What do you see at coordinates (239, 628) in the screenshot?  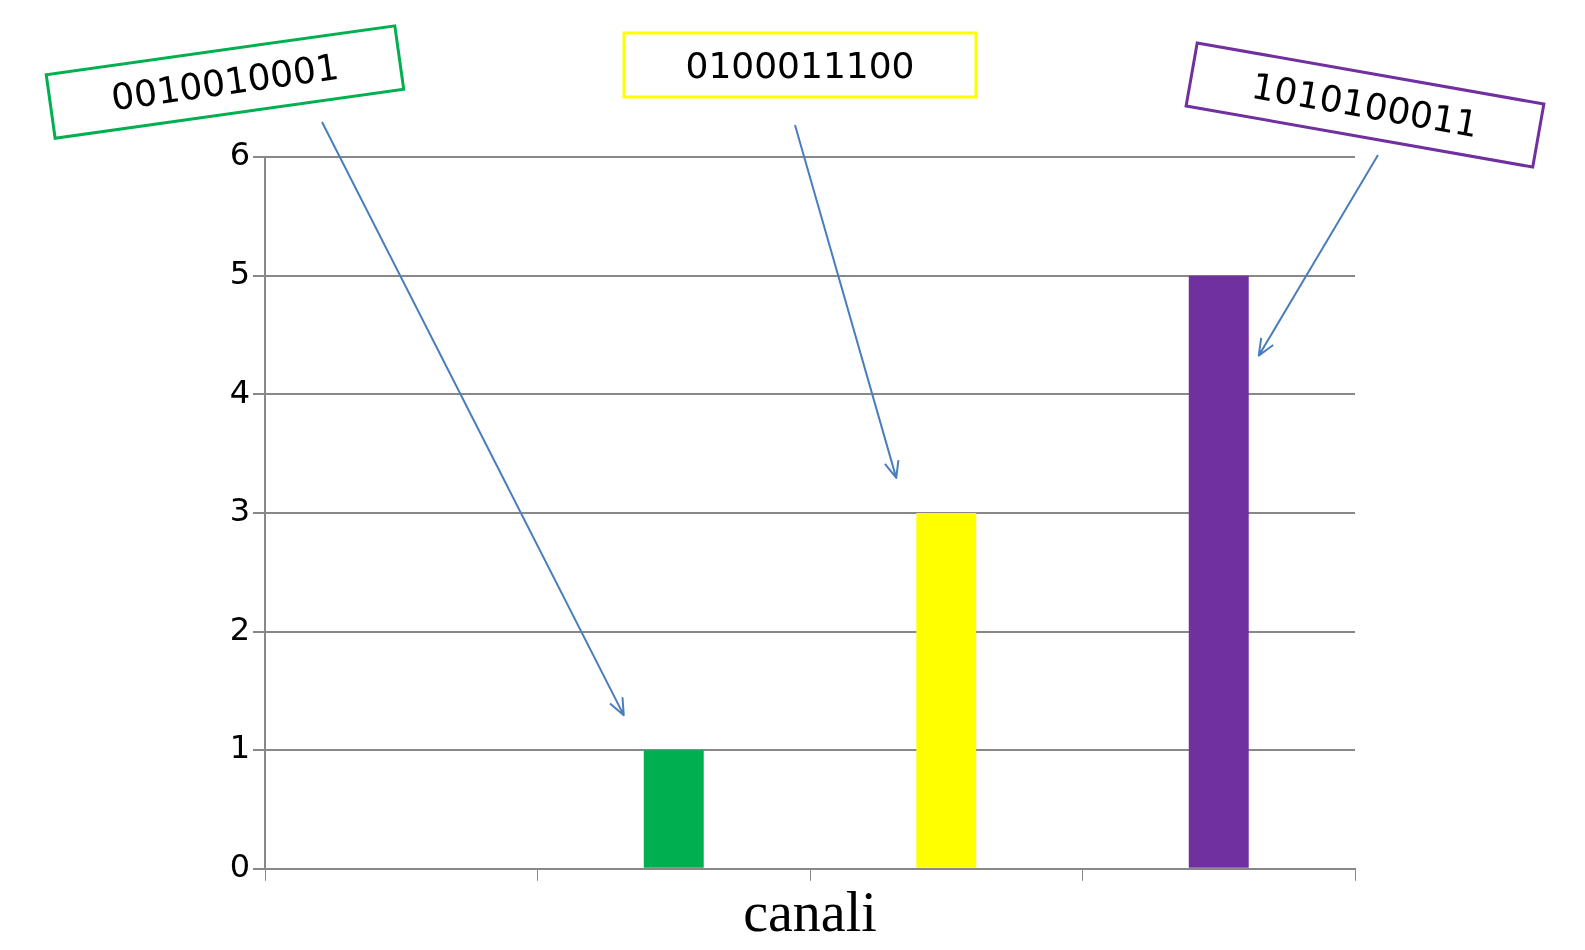 I see `y-tick-label: 2` at bounding box center [239, 628].